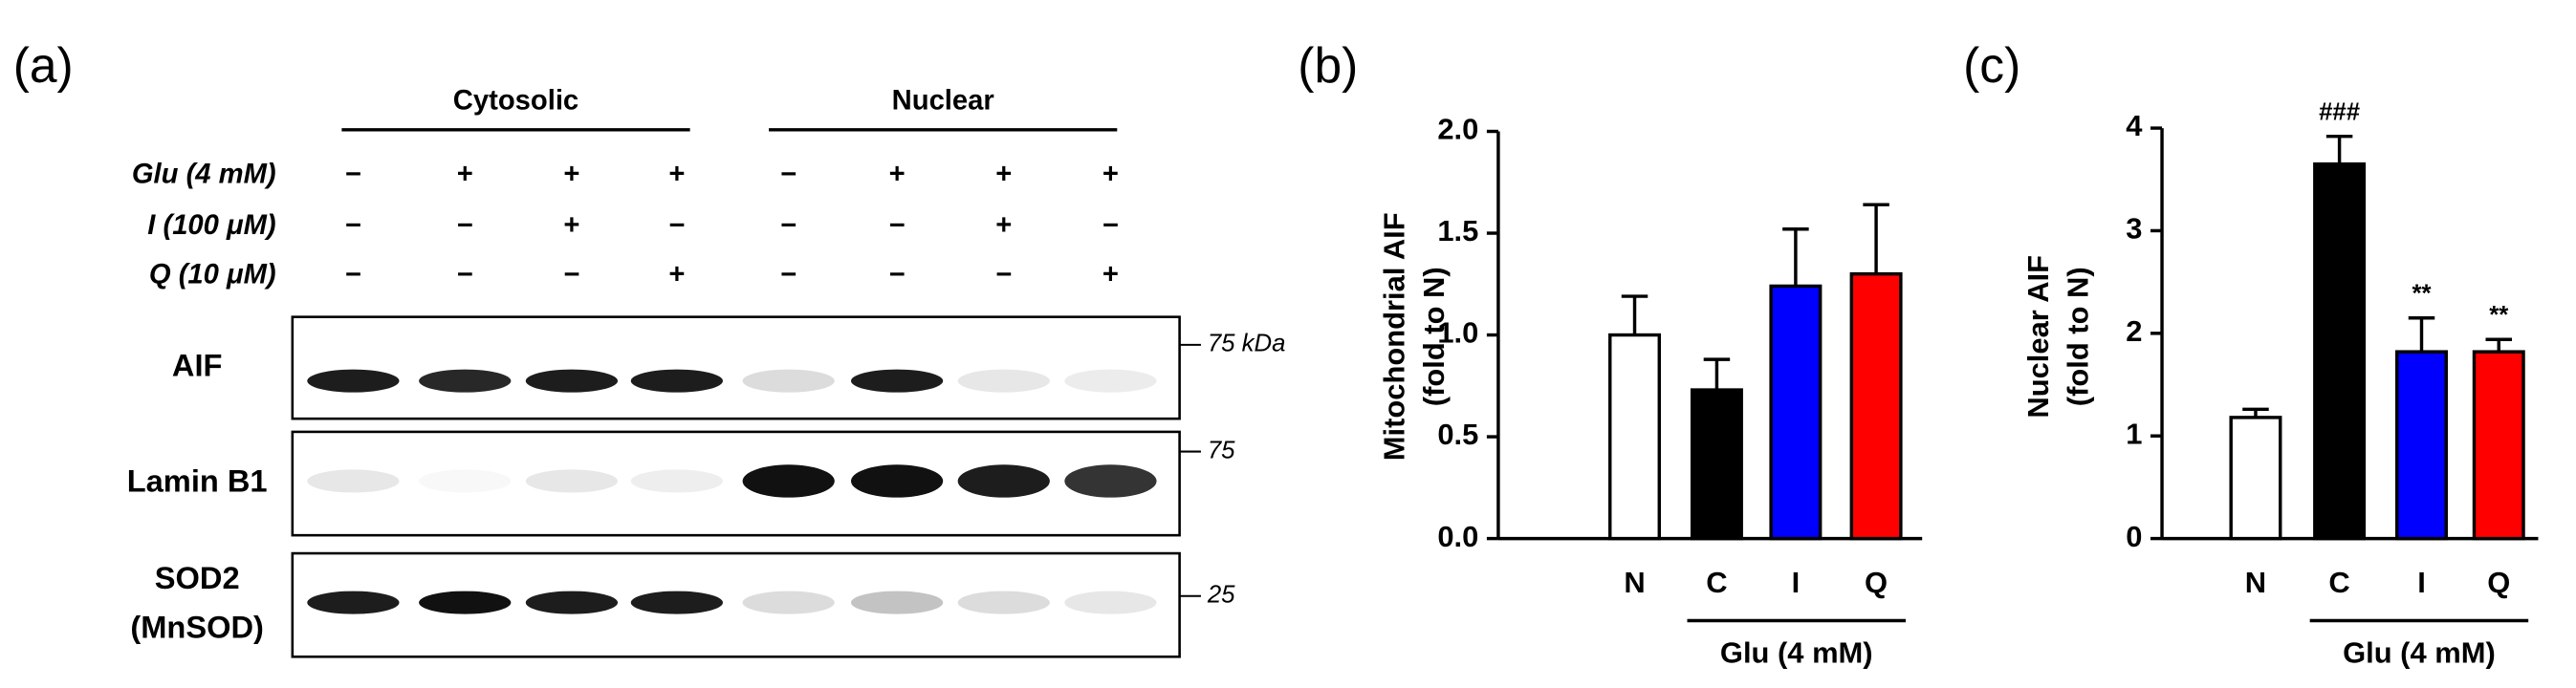 The image size is (2576, 688). I want to click on group-label: Nuclear, so click(943, 101).